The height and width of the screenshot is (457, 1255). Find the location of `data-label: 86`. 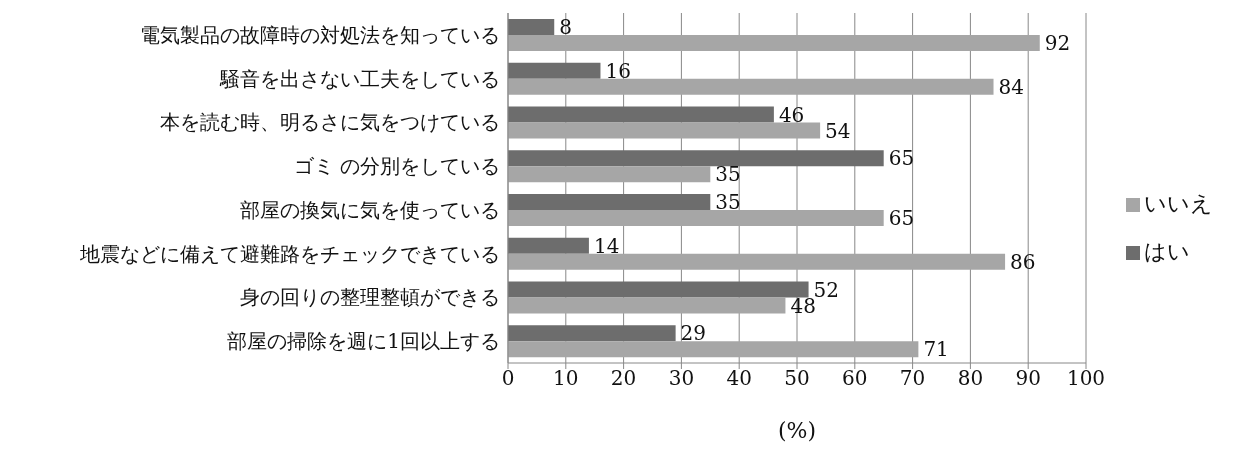

data-label: 86 is located at coordinates (1023, 261).